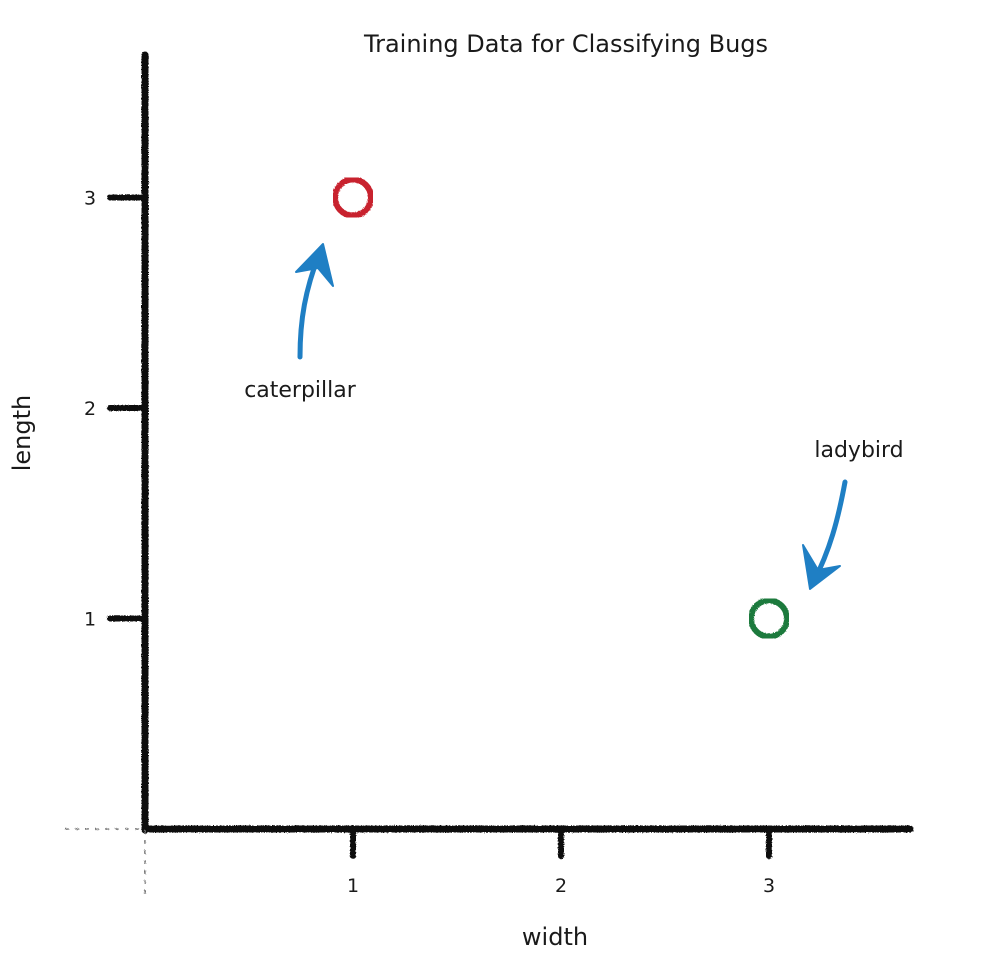 This screenshot has width=994, height=956. Describe the element at coordinates (561, 886) in the screenshot. I see `x-tick-label: 2` at that location.